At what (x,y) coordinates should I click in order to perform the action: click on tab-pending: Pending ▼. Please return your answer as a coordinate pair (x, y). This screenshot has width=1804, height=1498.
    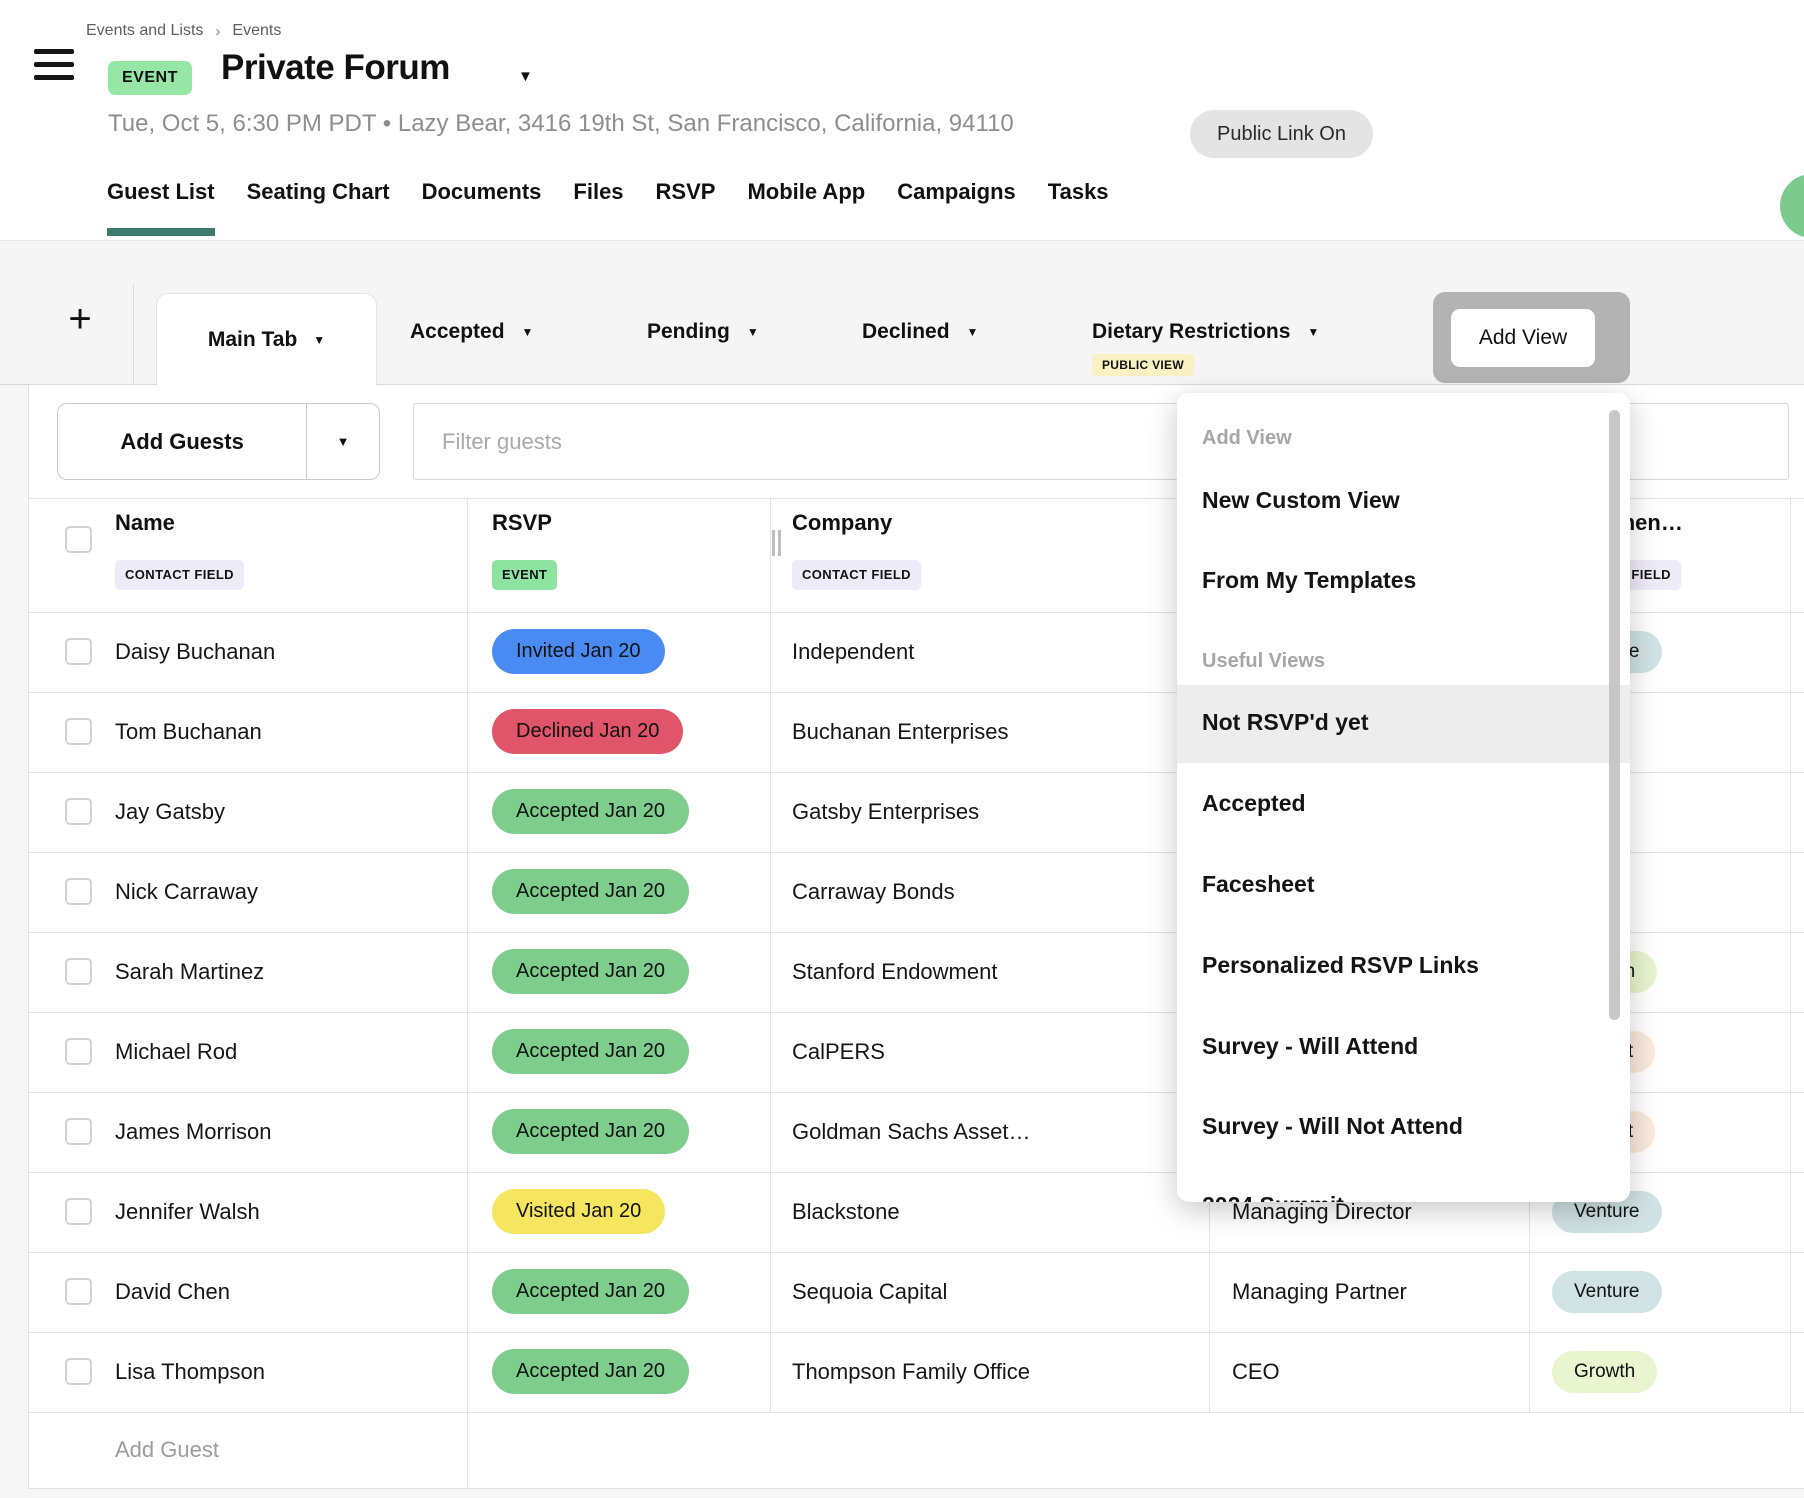
    Looking at the image, I should click on (703, 332).